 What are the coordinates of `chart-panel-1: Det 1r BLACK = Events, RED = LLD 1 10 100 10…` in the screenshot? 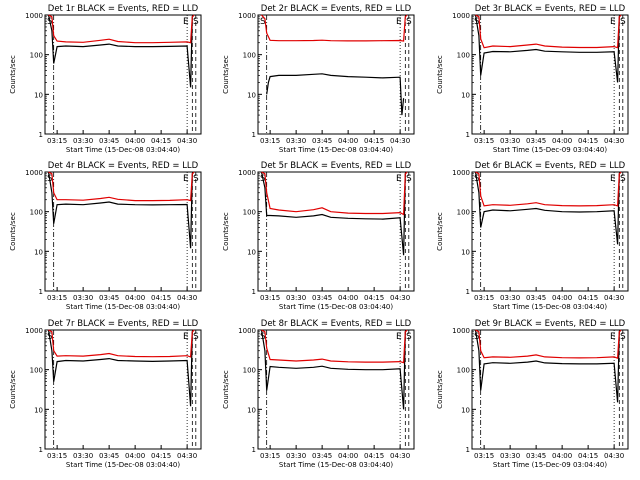 It's located at (105, 79).